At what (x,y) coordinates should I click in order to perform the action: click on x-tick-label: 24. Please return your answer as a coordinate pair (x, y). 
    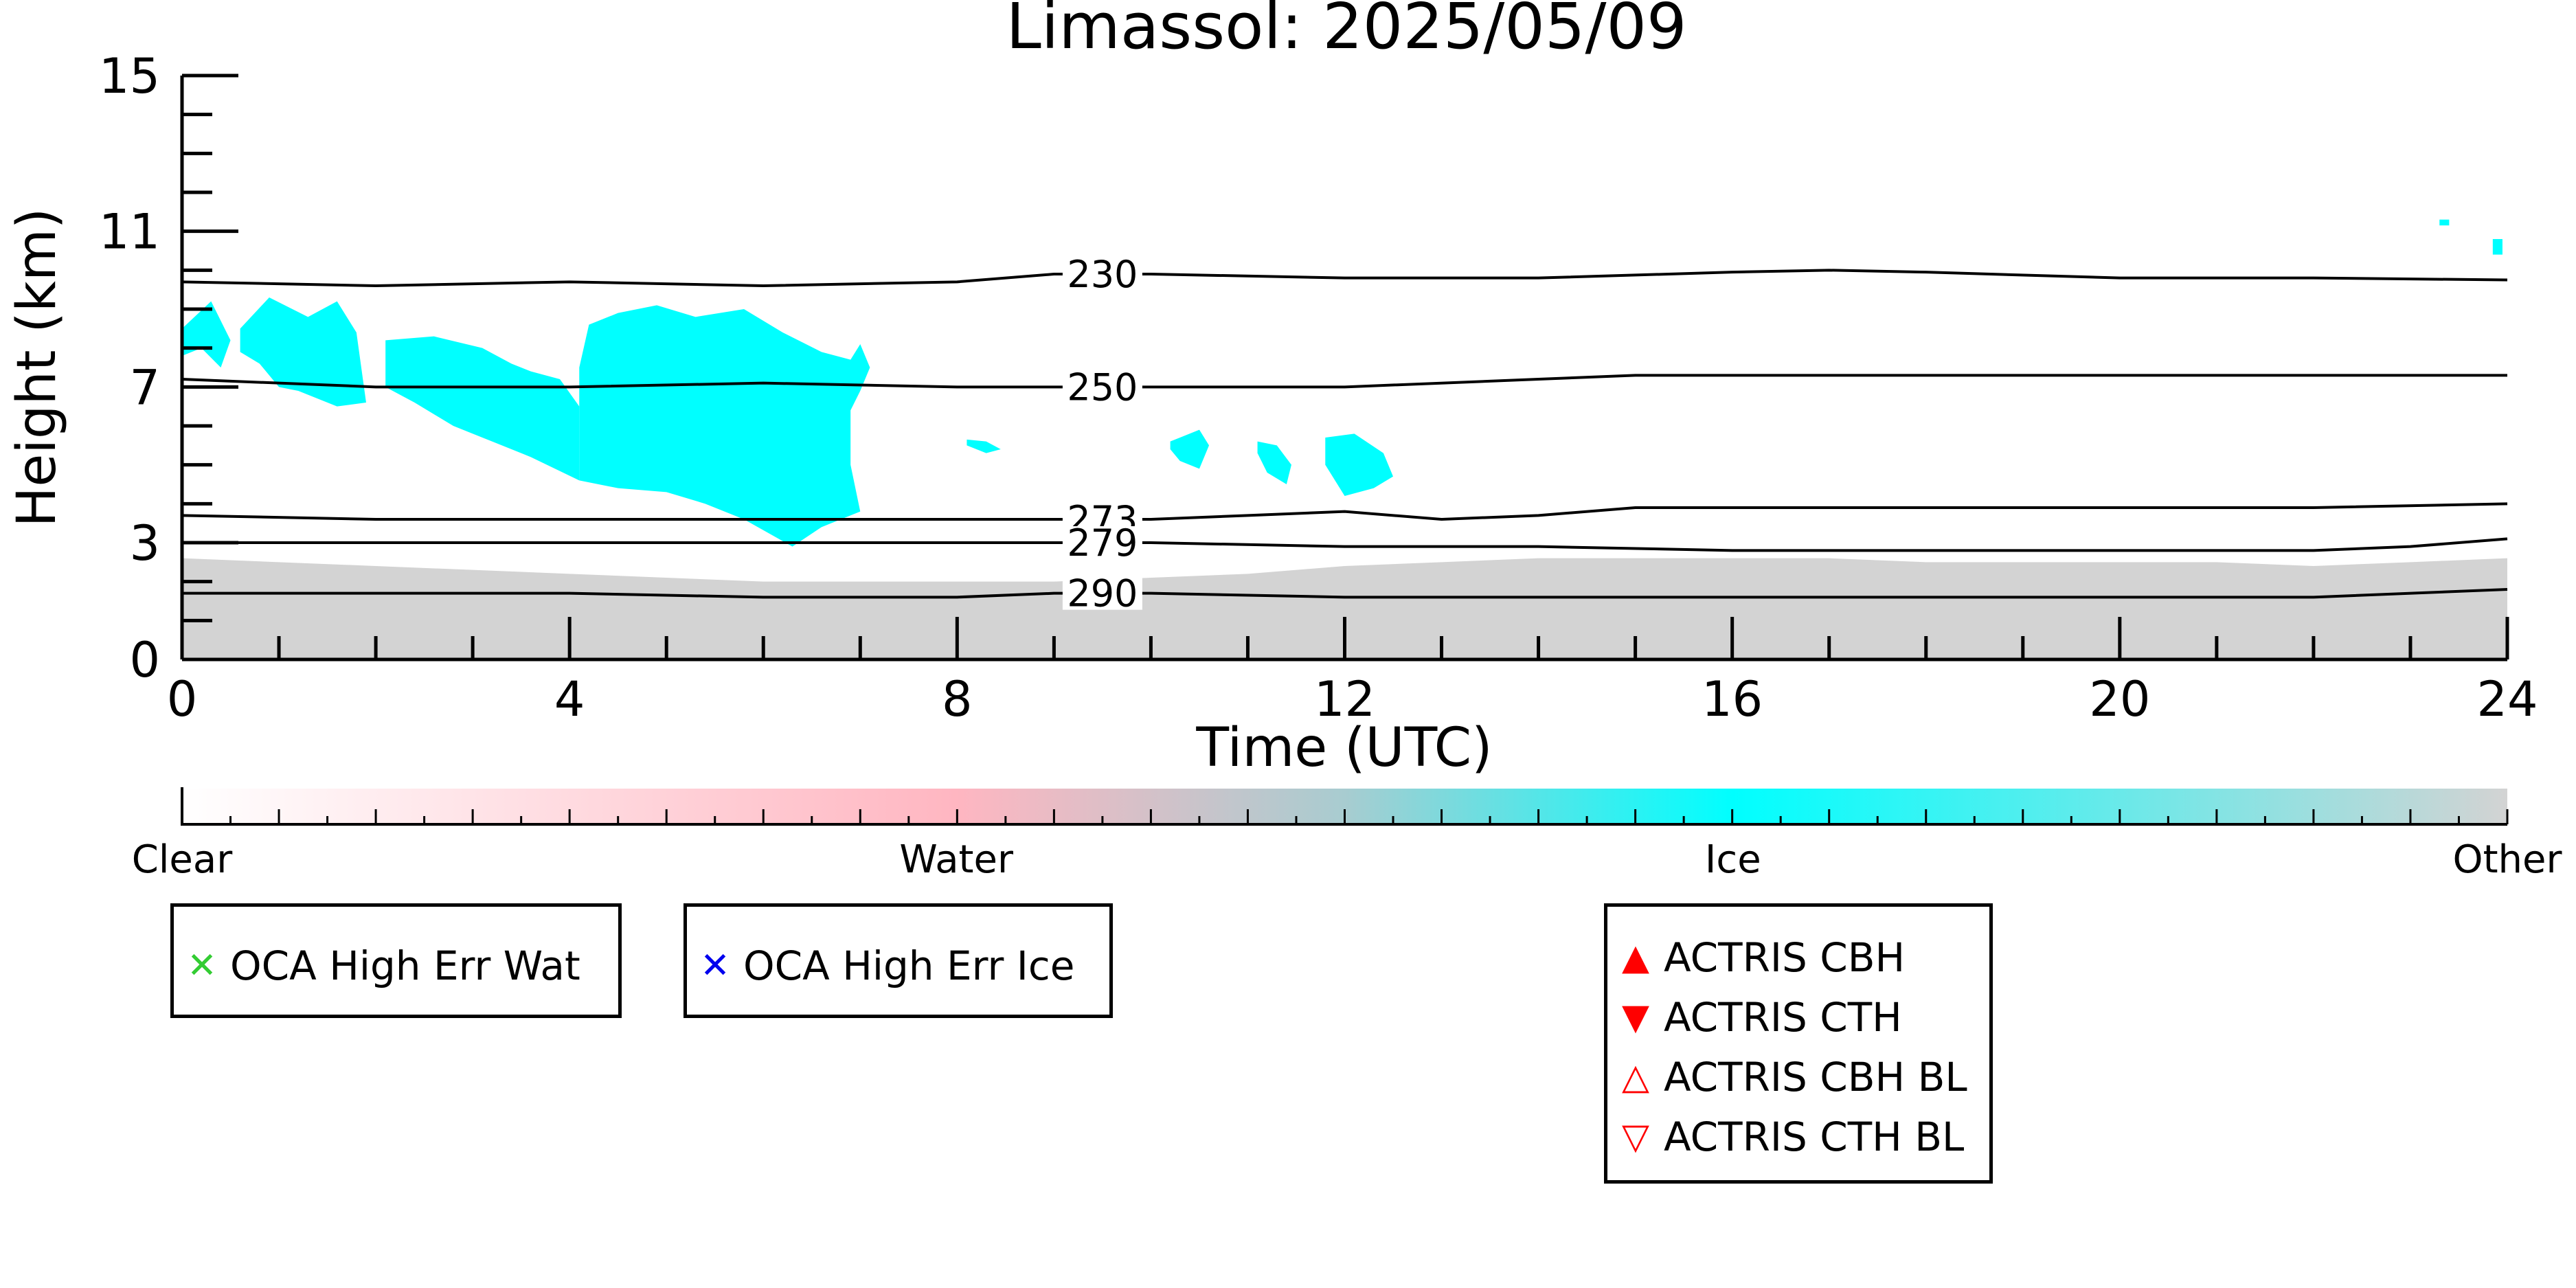
    Looking at the image, I should click on (2507, 699).